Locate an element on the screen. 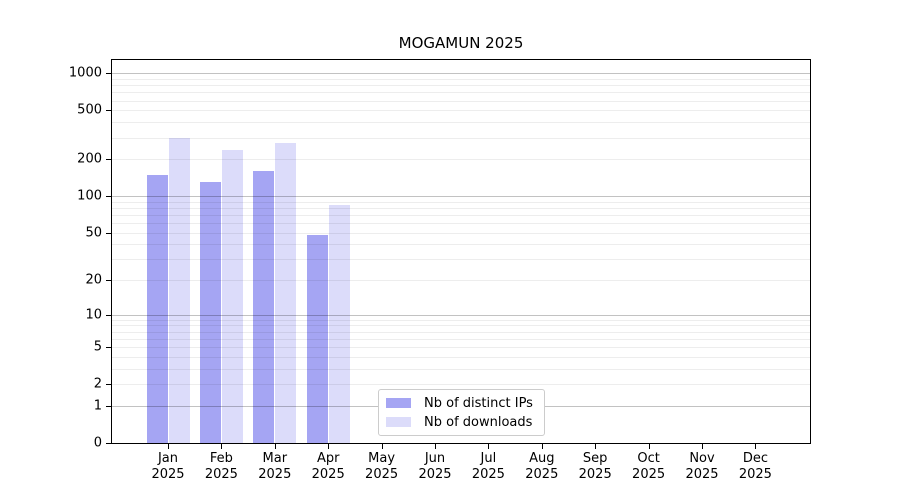  legend-swatch-downloads is located at coordinates (398, 422).